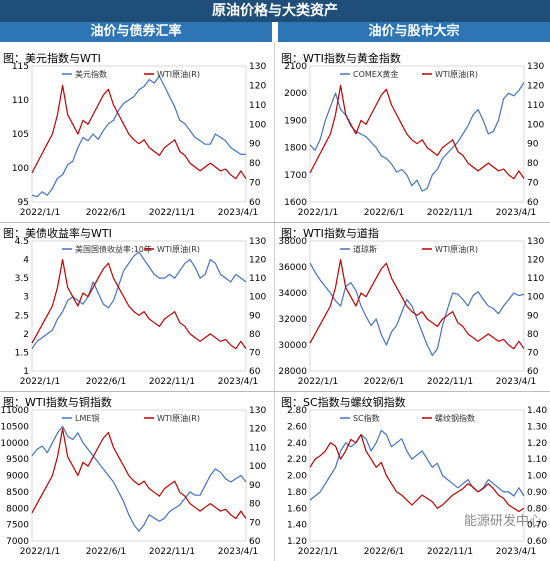 This screenshot has width=550, height=561. I want to click on y-left-tick-label: 2.20, so click(297, 460).